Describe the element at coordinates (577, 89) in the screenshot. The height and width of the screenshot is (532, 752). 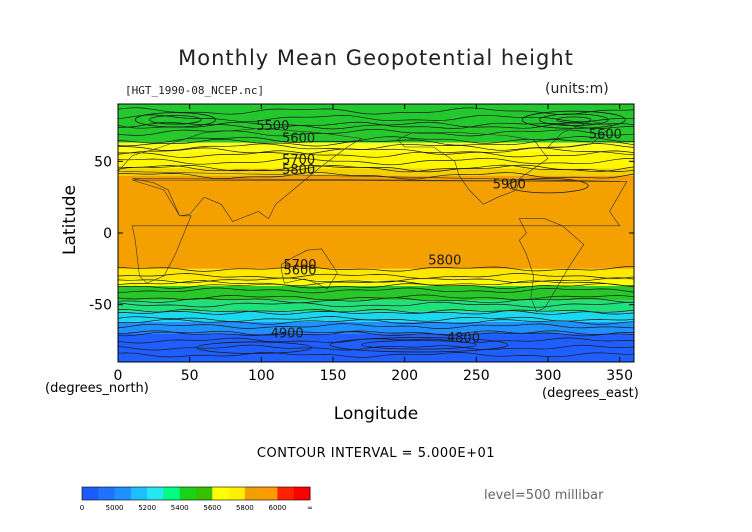
I see `units-label: (units:m)` at that location.